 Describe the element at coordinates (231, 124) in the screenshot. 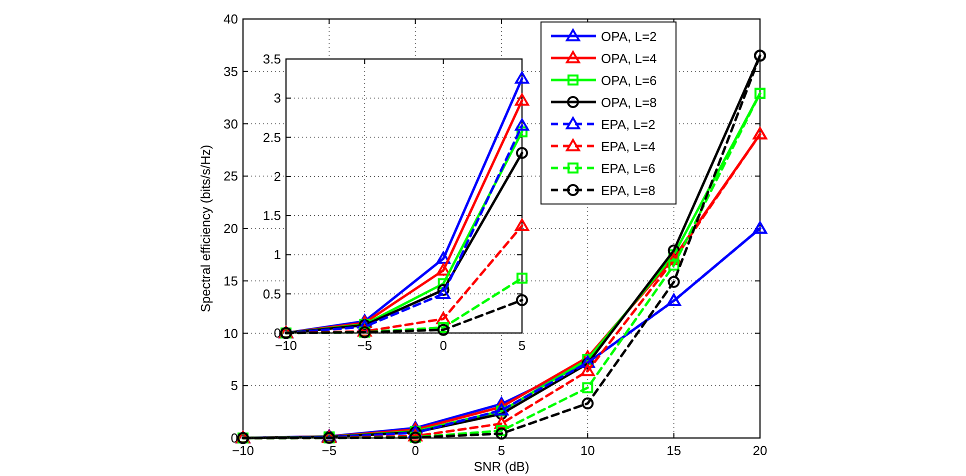

I see `y-tick-label: 30` at that location.